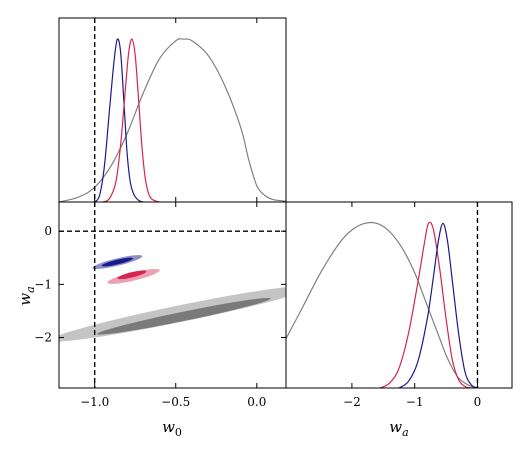 This screenshot has height=450, width=529. What do you see at coordinates (26, 295) in the screenshot?
I see `wa-axis-label: wa` at bounding box center [26, 295].